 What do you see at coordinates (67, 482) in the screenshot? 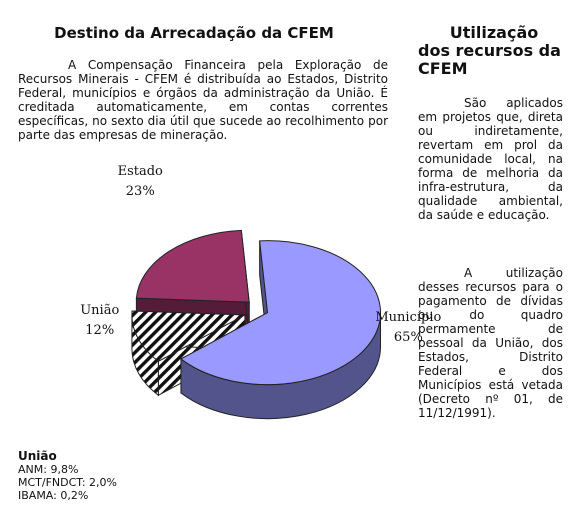
I see `uniao-breakdown-item: MCT/FNDCT: 2,0%` at bounding box center [67, 482].